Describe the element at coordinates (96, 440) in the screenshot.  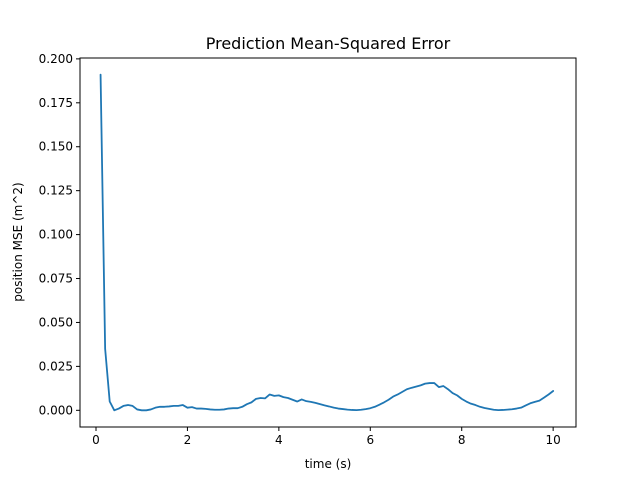
I see `x-tick-label: 0` at that location.